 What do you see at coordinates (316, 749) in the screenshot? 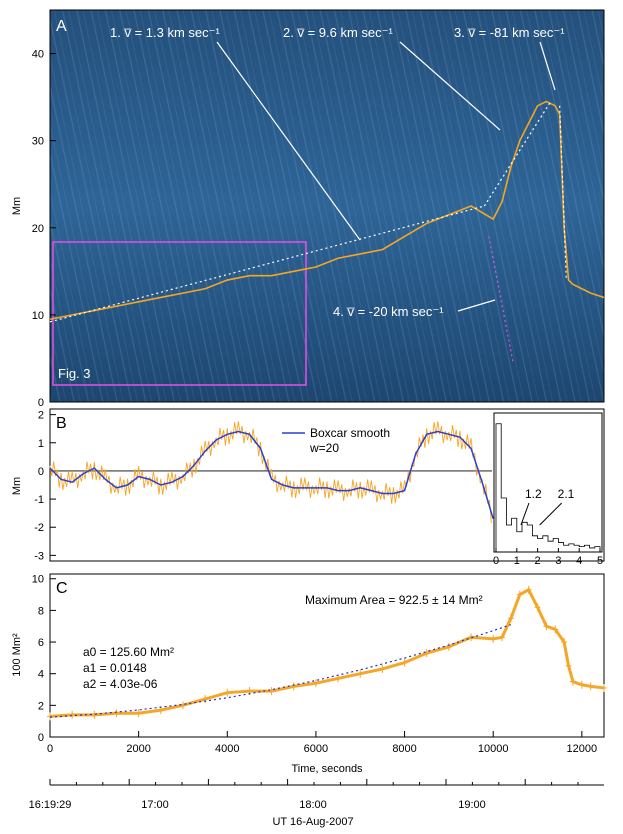
I see `c-xtick-label-3: 6000` at bounding box center [316, 749].